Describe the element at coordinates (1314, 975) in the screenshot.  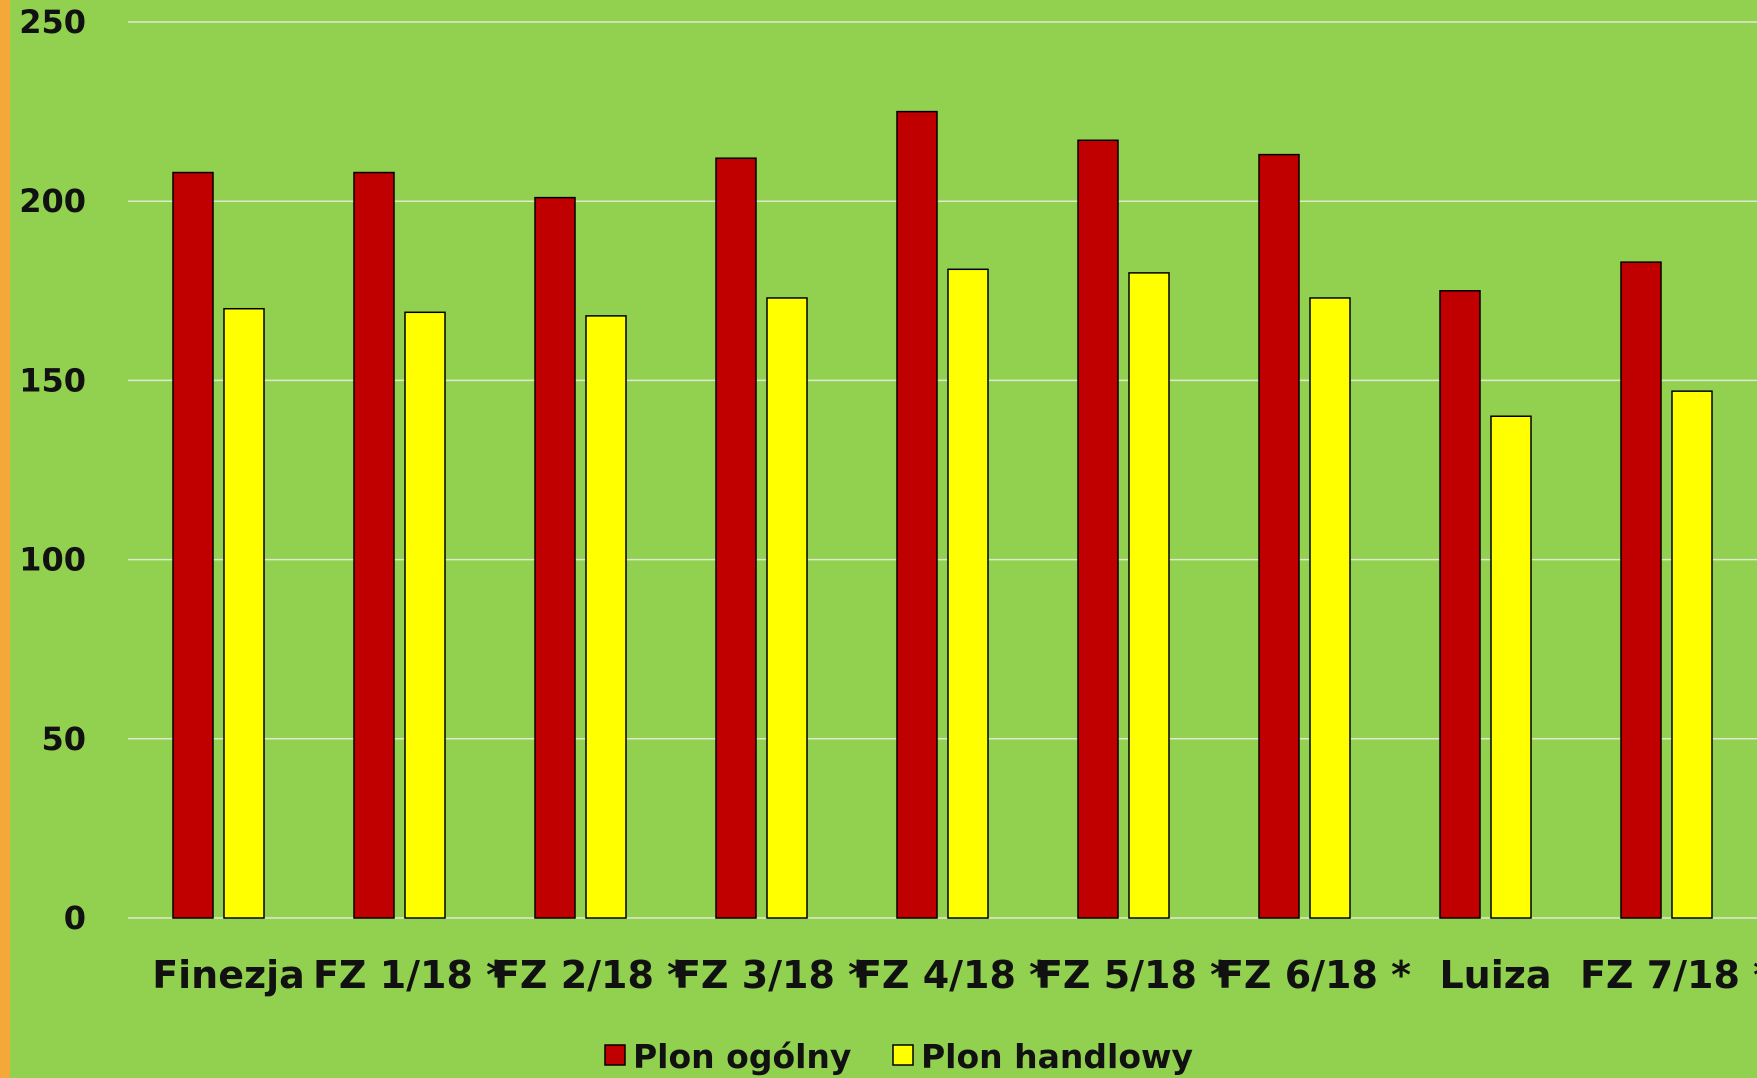
I see `x-category-label: FZ 6/18 *` at that location.